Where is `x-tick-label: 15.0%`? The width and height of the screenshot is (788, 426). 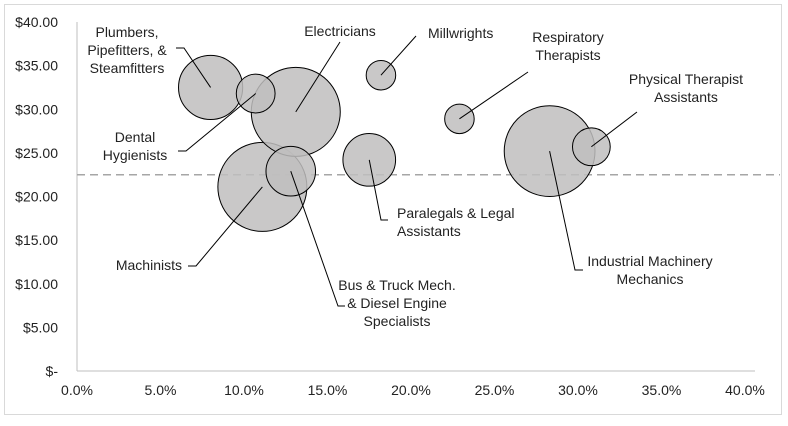
x-tick-label: 15.0% is located at coordinates (328, 390).